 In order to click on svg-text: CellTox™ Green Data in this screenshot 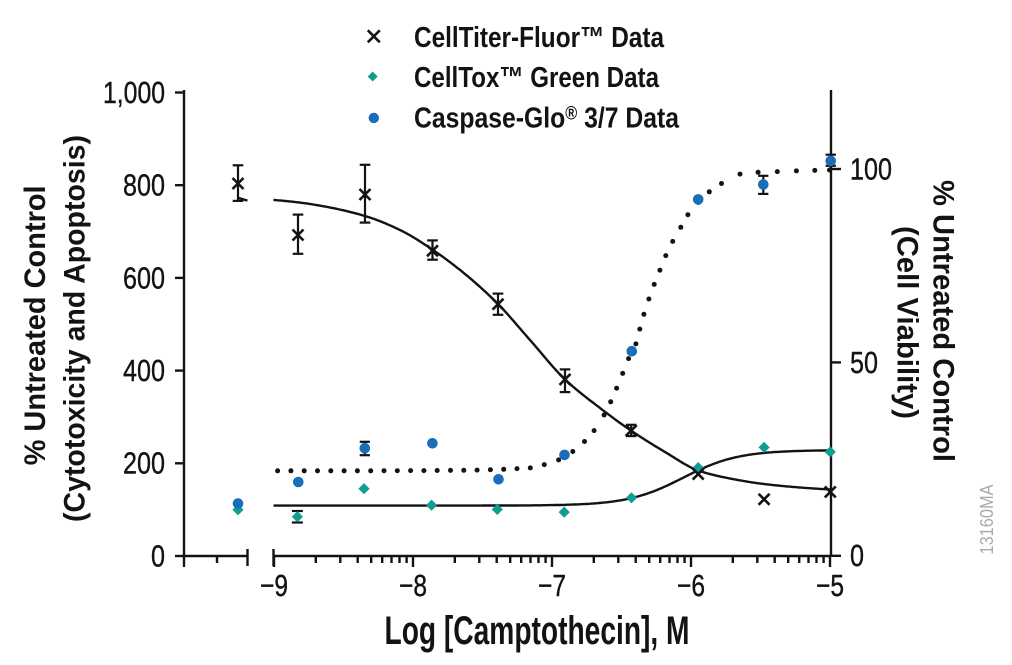, I will do `click(537, 78)`.